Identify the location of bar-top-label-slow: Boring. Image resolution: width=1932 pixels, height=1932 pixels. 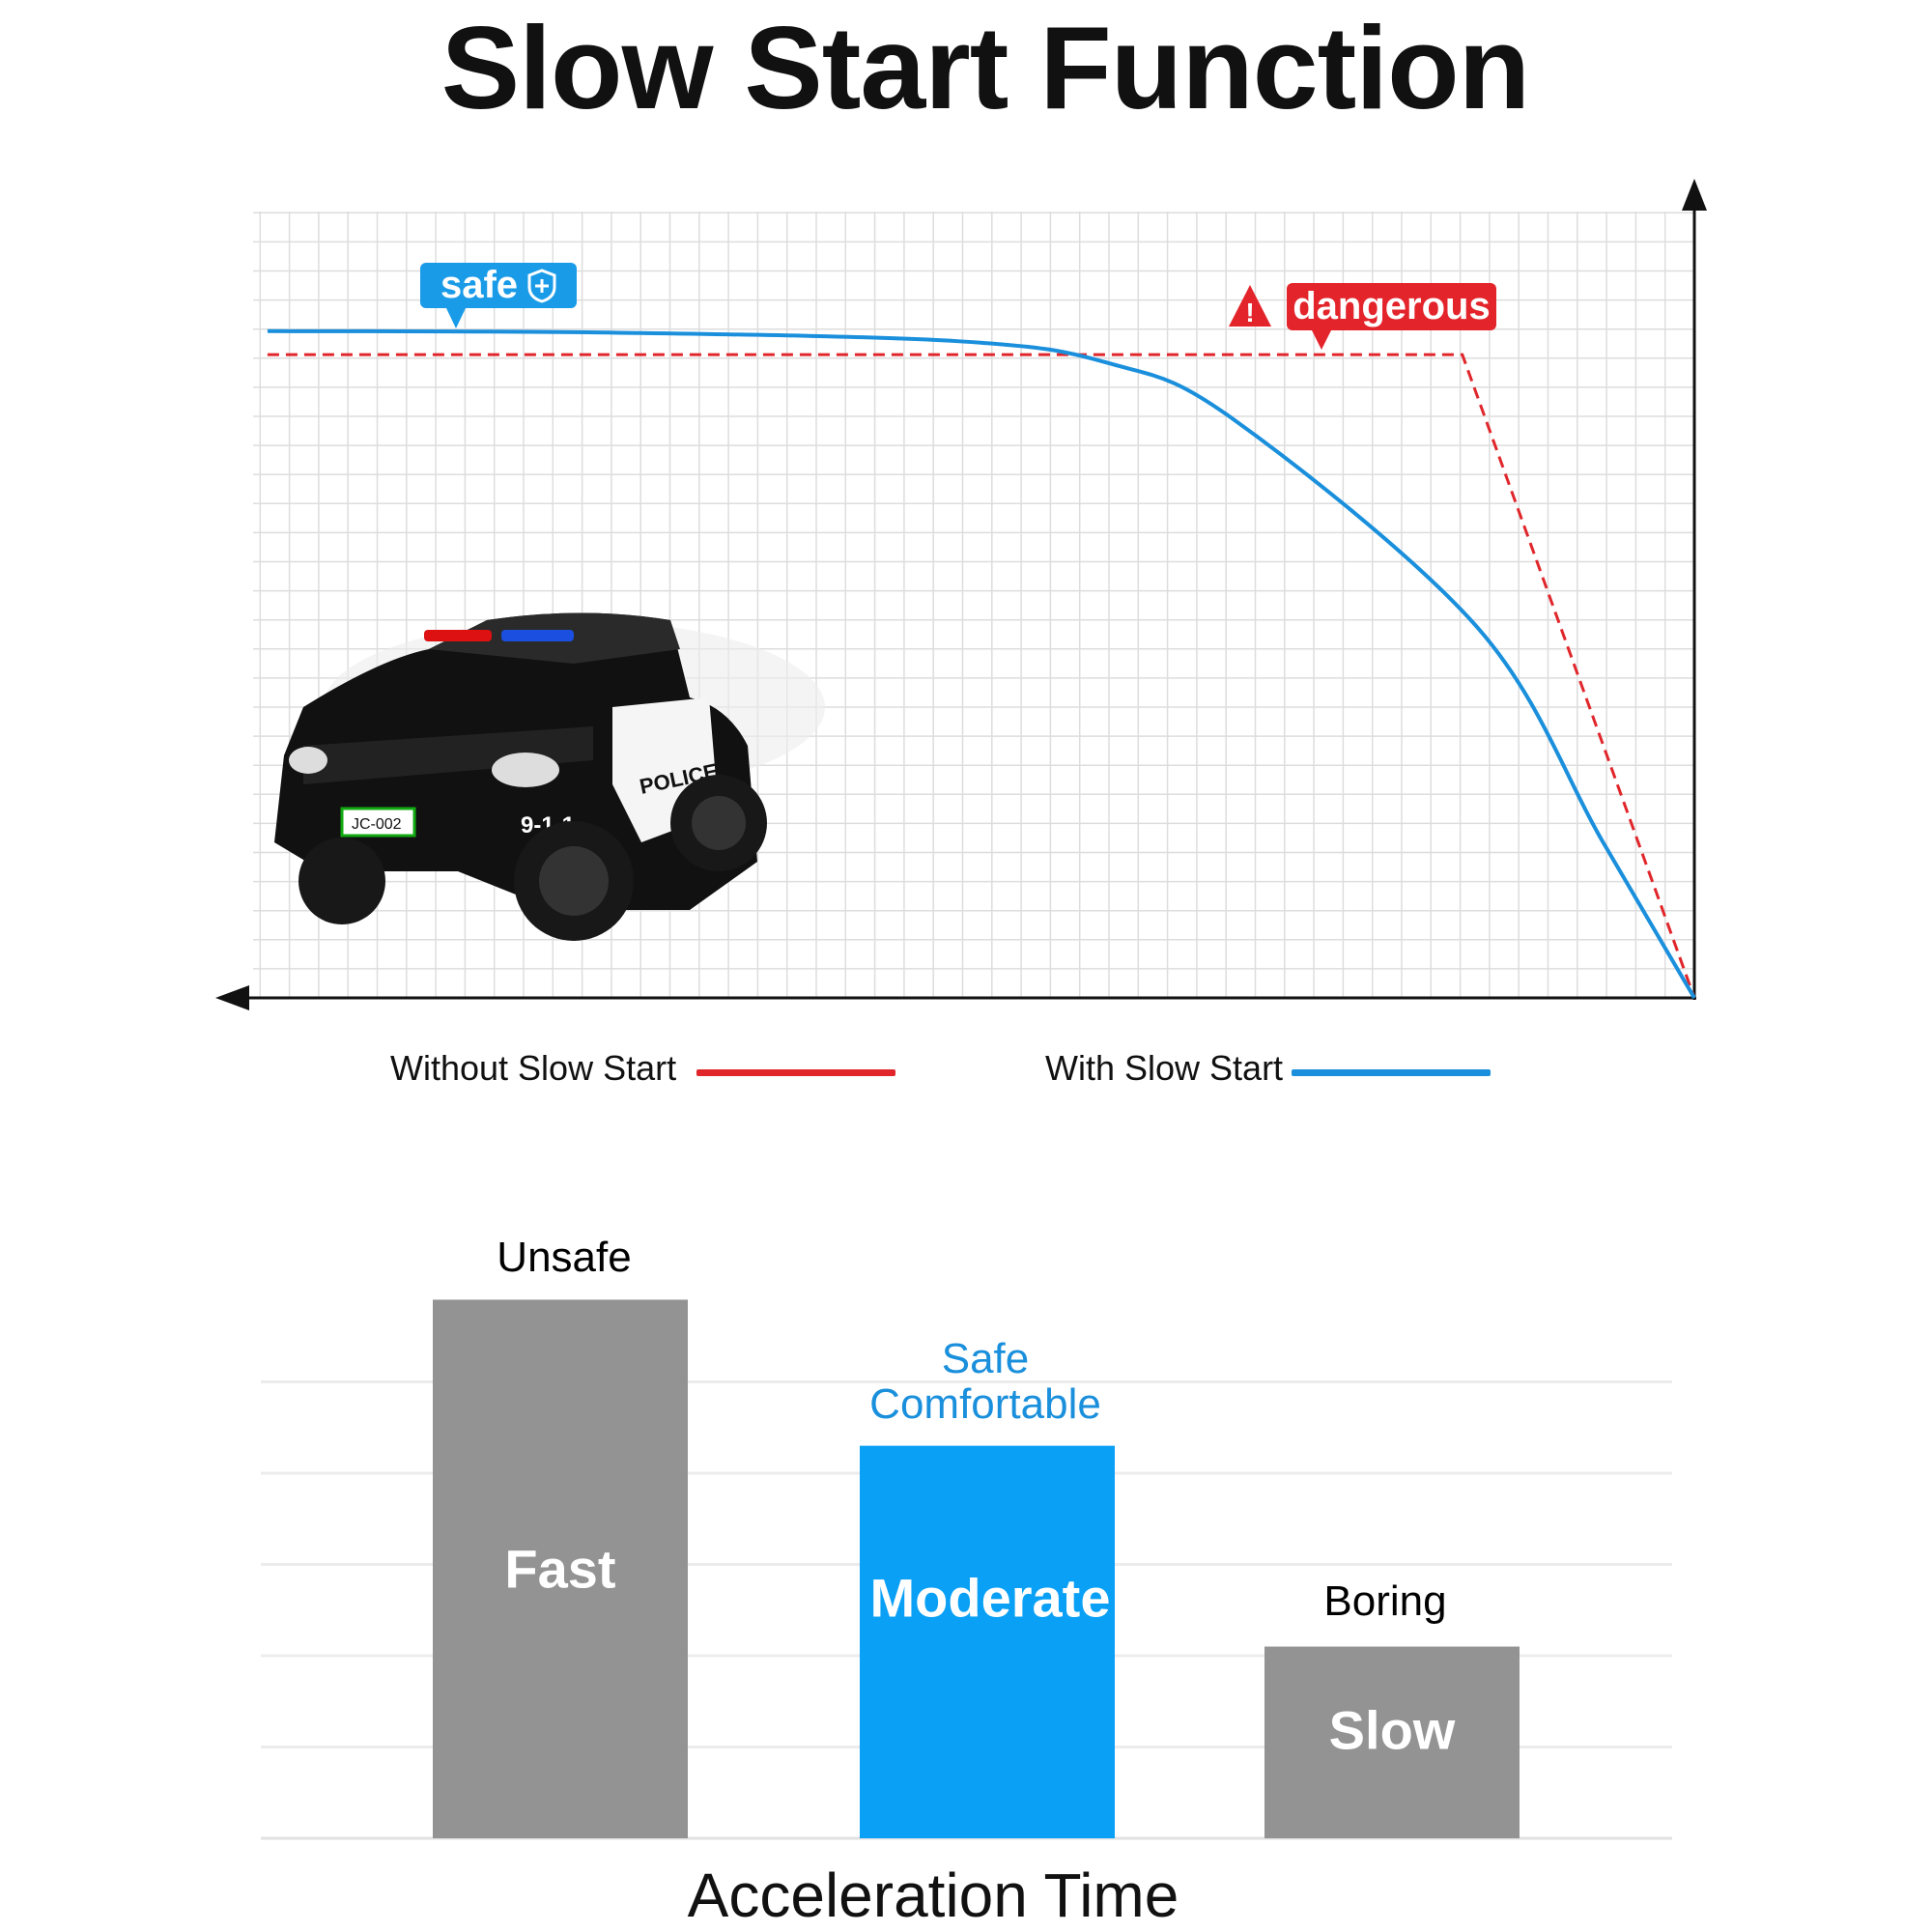
(1385, 1601).